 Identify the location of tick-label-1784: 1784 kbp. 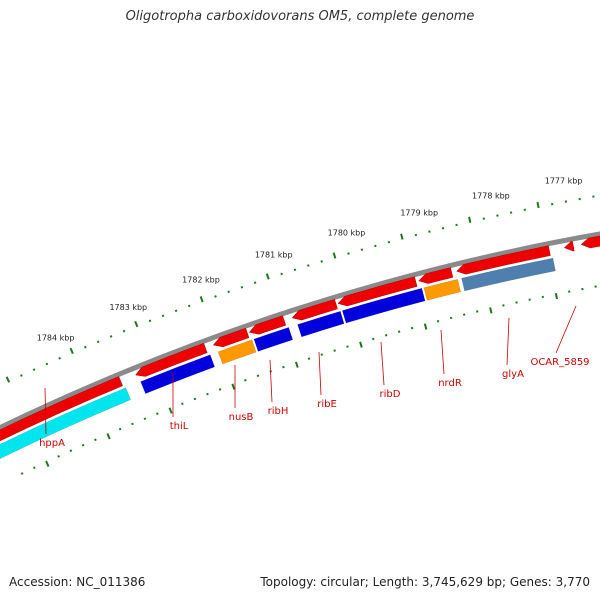
(56, 337).